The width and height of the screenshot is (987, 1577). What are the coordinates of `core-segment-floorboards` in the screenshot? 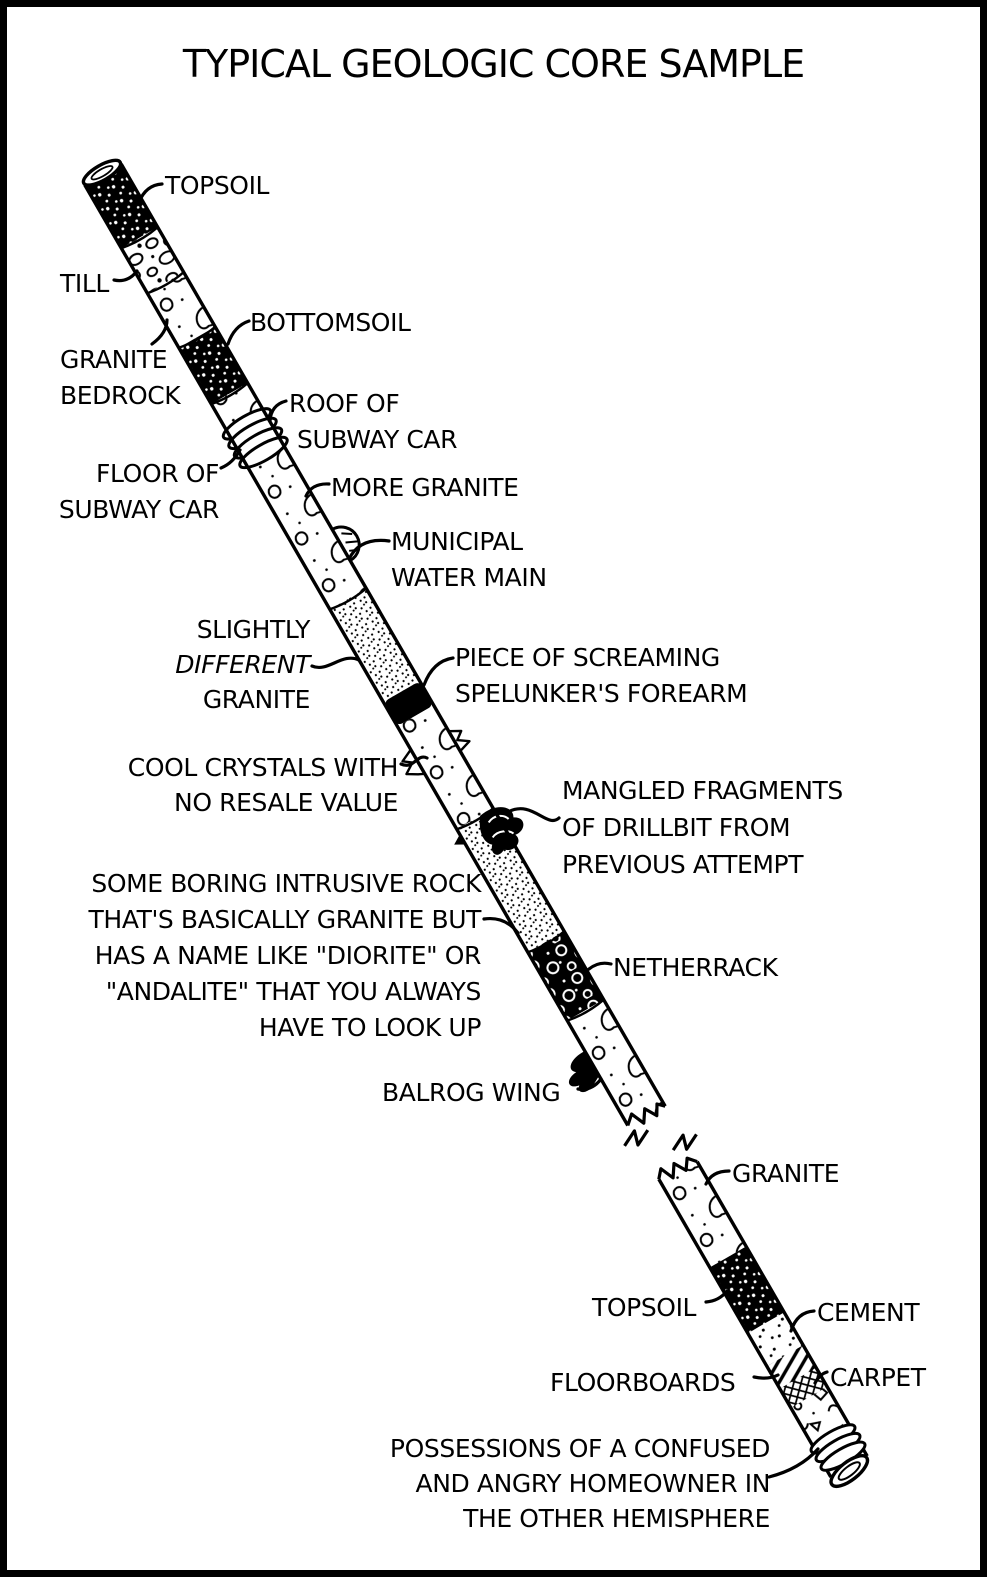 It's located at (791, 1367).